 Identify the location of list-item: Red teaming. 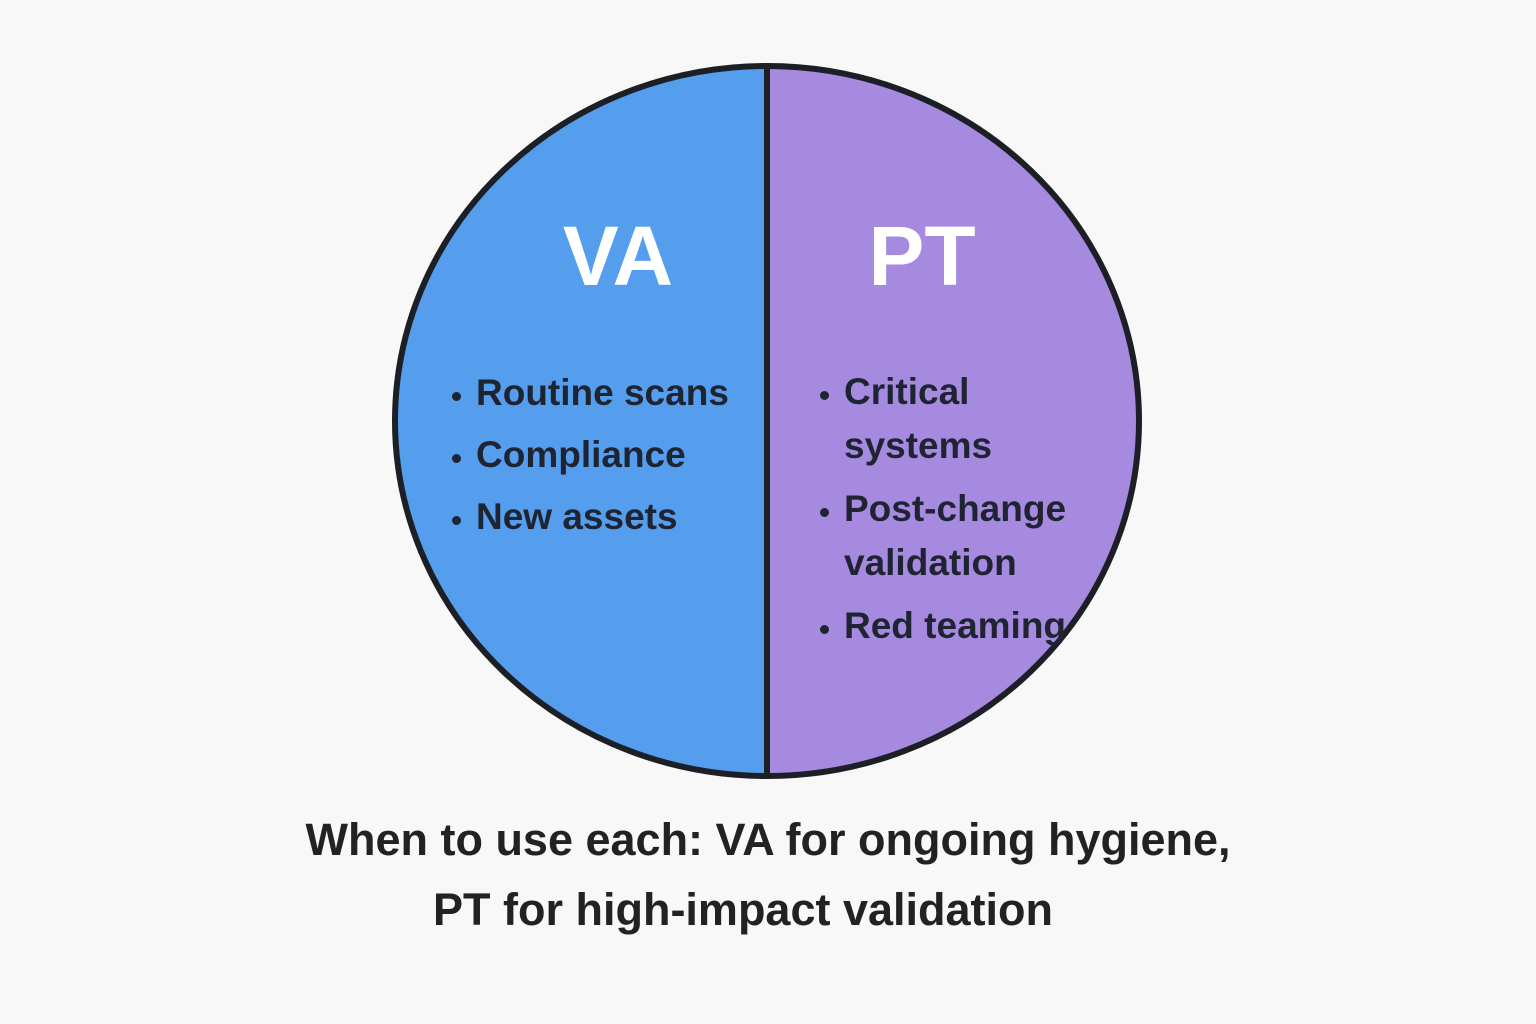
(976, 626).